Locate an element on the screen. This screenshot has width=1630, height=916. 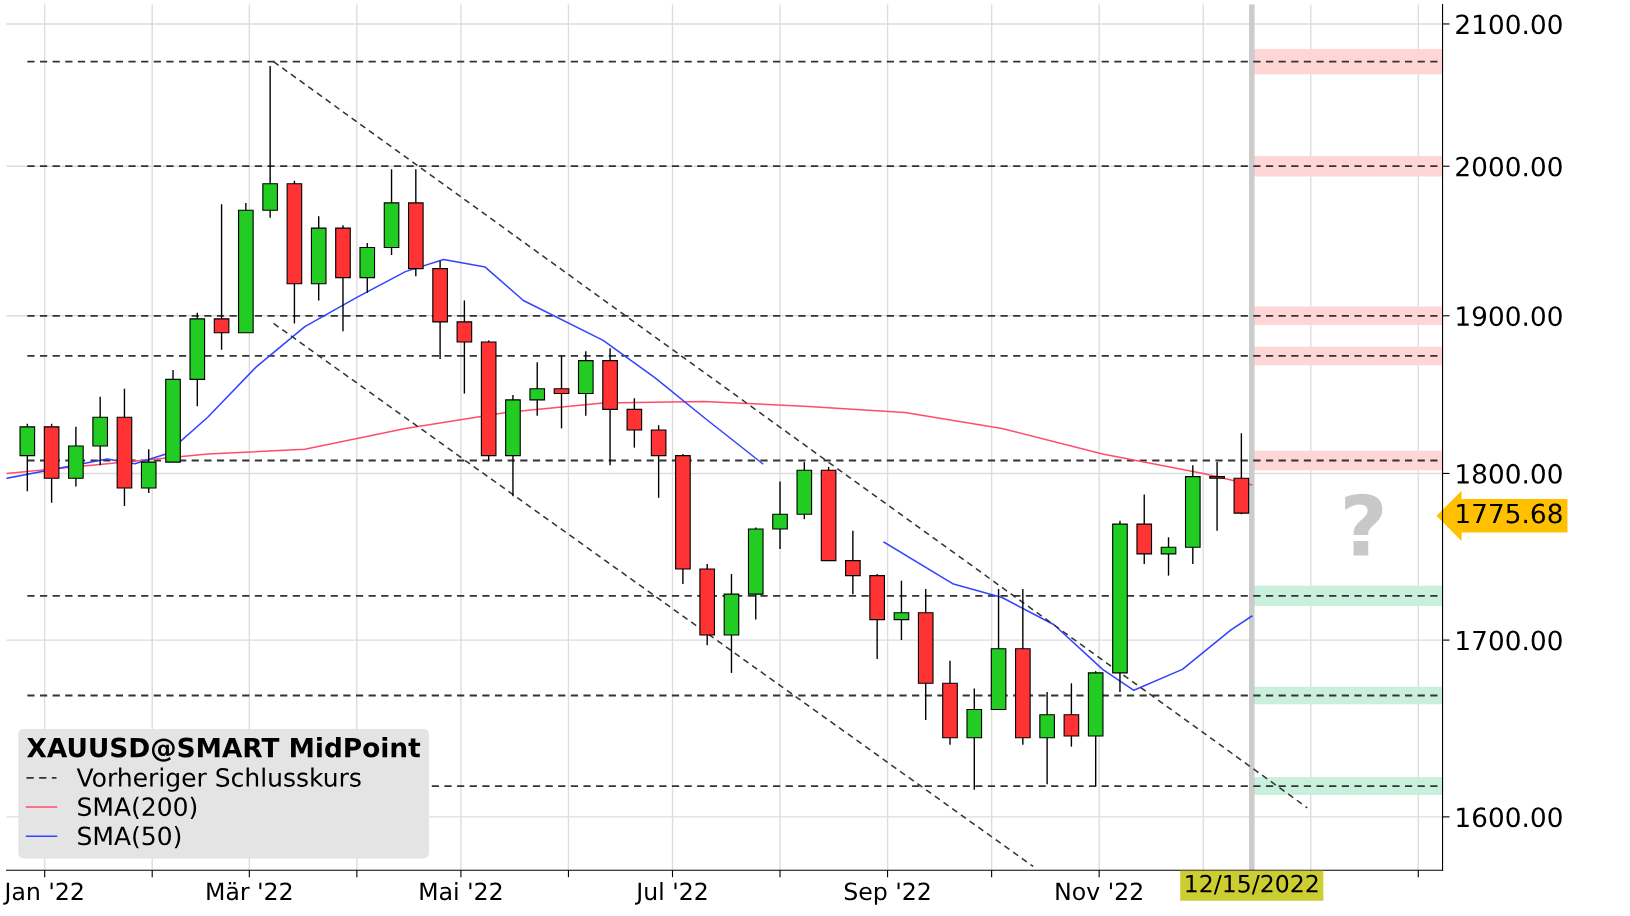
legend-label: SMA(50) is located at coordinates (129, 837).